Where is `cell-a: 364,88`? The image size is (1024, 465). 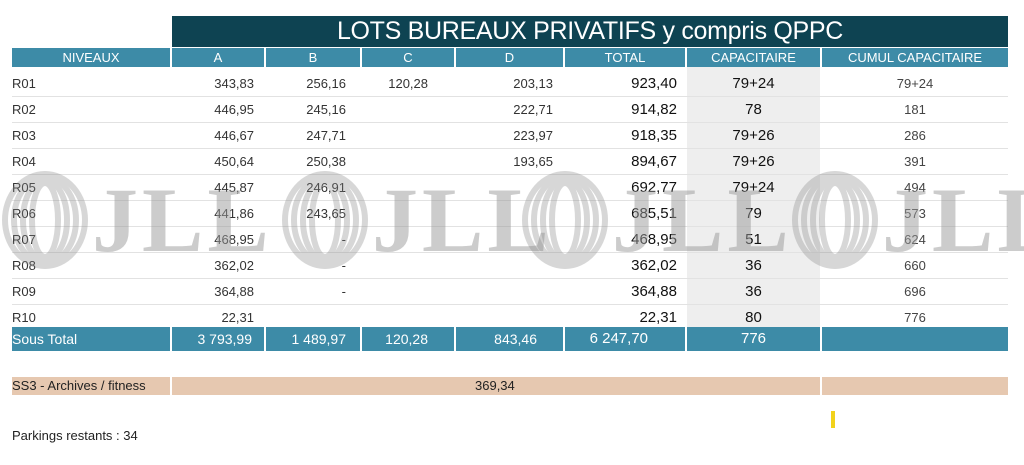 cell-a: 364,88 is located at coordinates (234, 291).